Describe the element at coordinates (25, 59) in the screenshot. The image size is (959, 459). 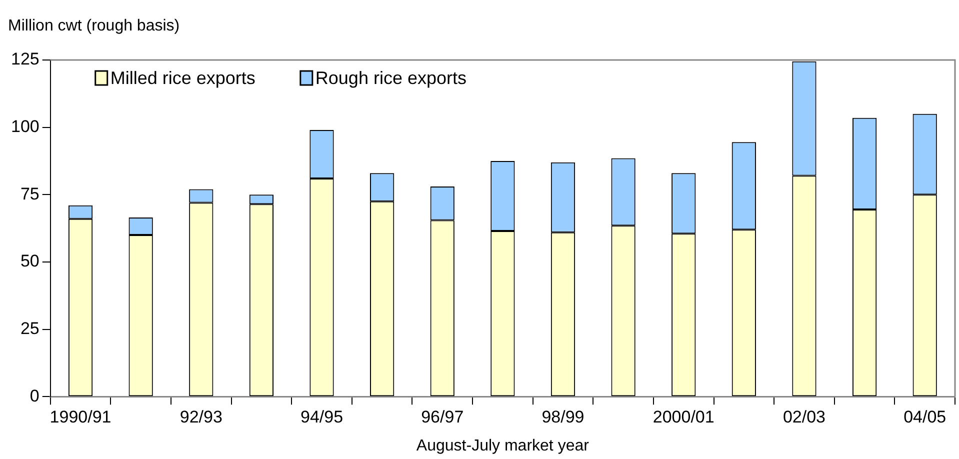
I see `y-tick-label: 125` at that location.